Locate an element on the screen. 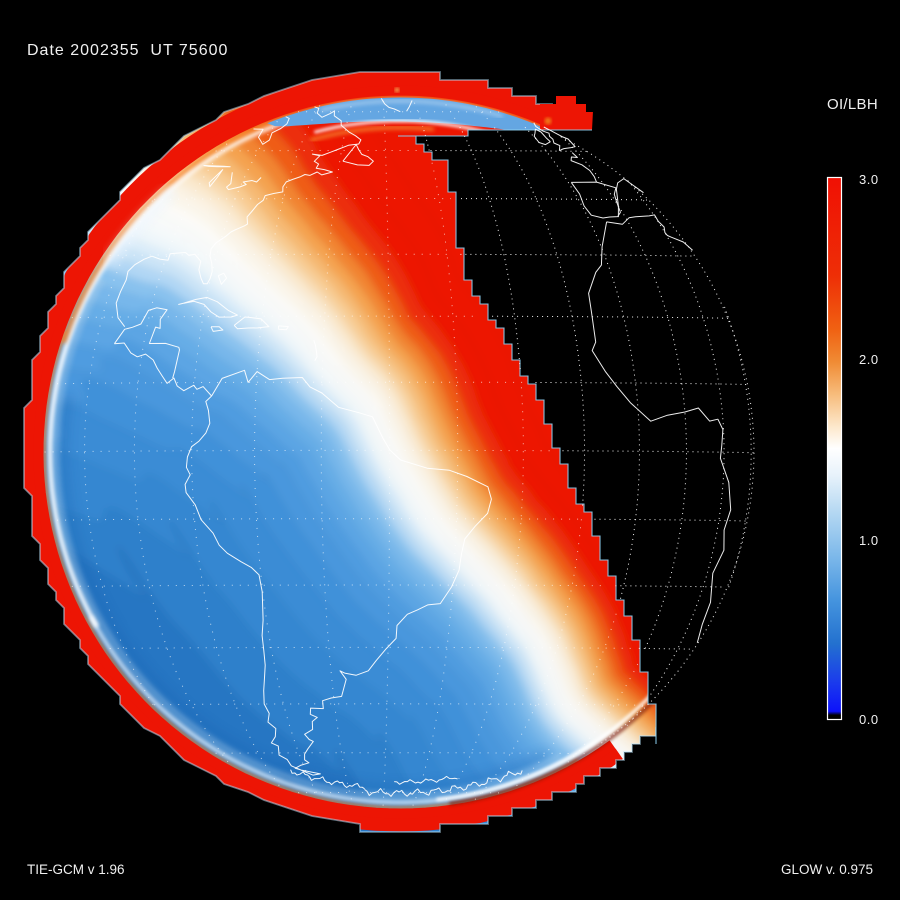 Image resolution: width=900 pixels, height=900 pixels. svg-text: GLOW v. 0.975 is located at coordinates (827, 869).